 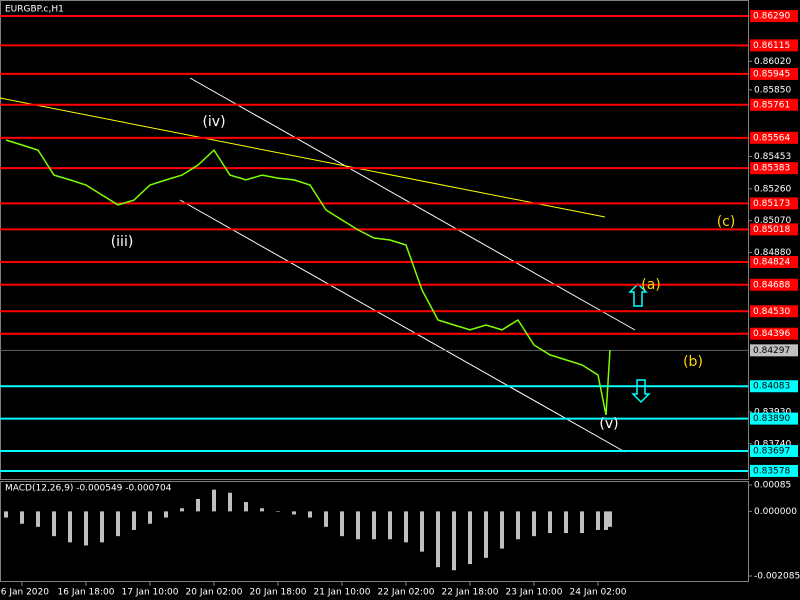 What do you see at coordinates (608, 424) in the screenshot?
I see `wave-label: (v)` at bounding box center [608, 424].